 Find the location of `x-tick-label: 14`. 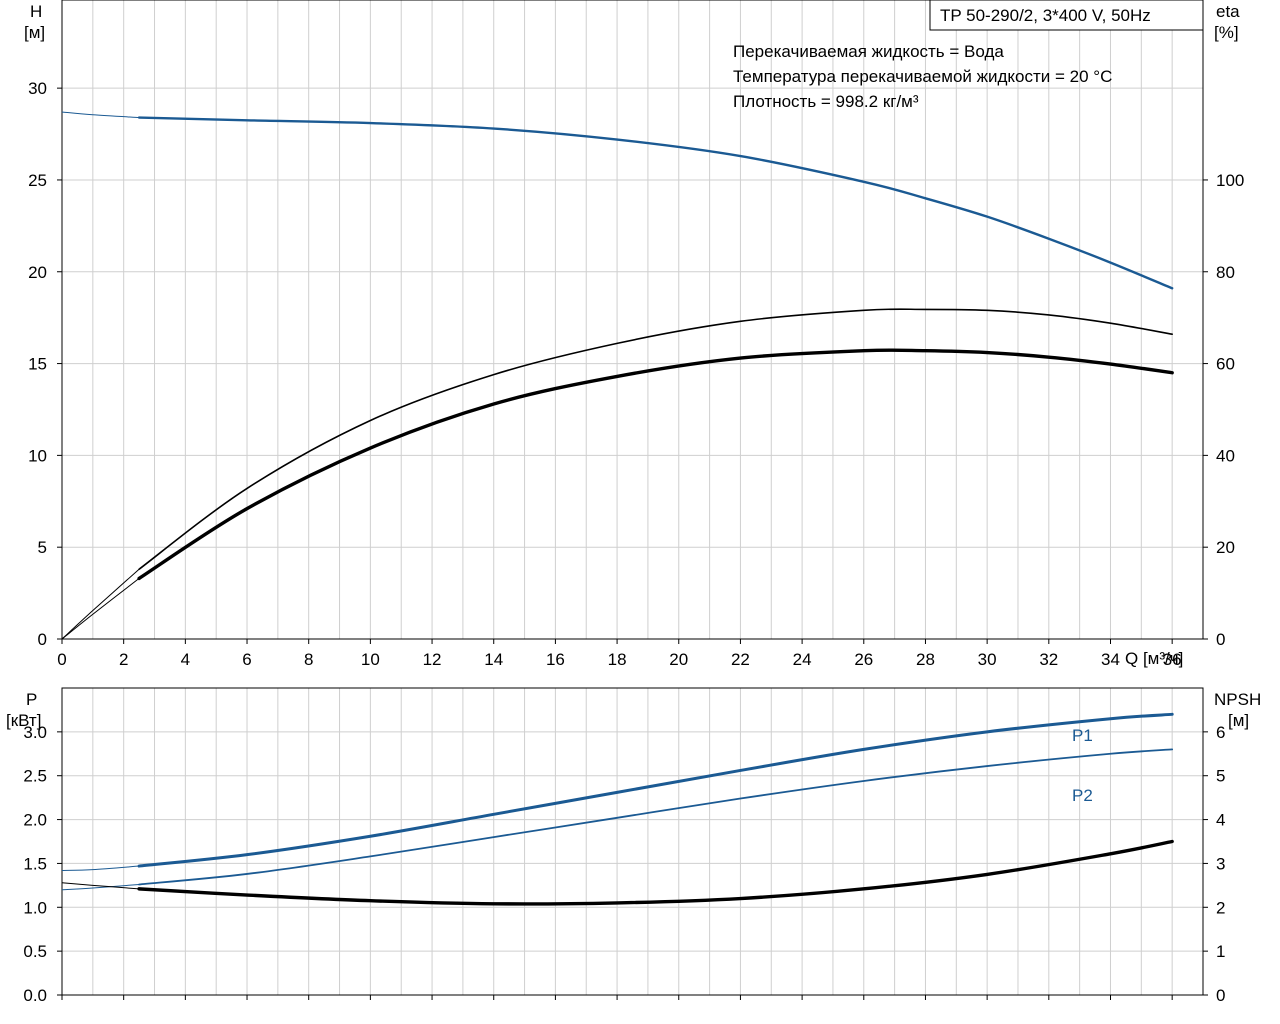

x-tick-label: 14 is located at coordinates (493, 659).